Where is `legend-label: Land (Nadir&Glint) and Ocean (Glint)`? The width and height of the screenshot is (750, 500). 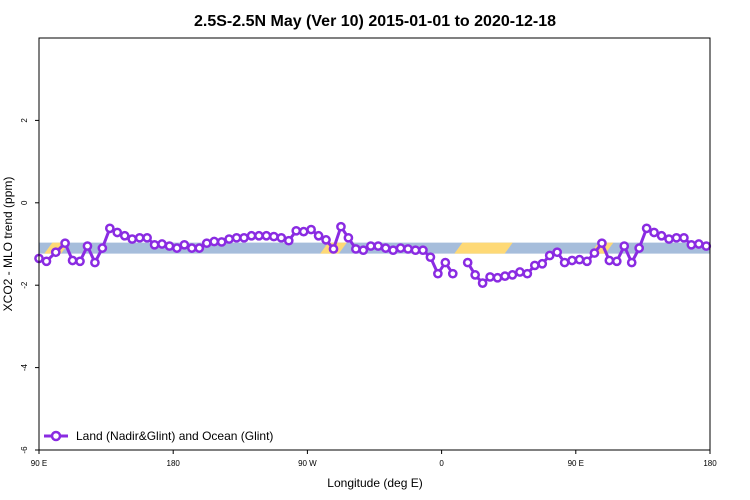
legend-label: Land (Nadir&Glint) and Ocean (Glint) is located at coordinates (174, 436).